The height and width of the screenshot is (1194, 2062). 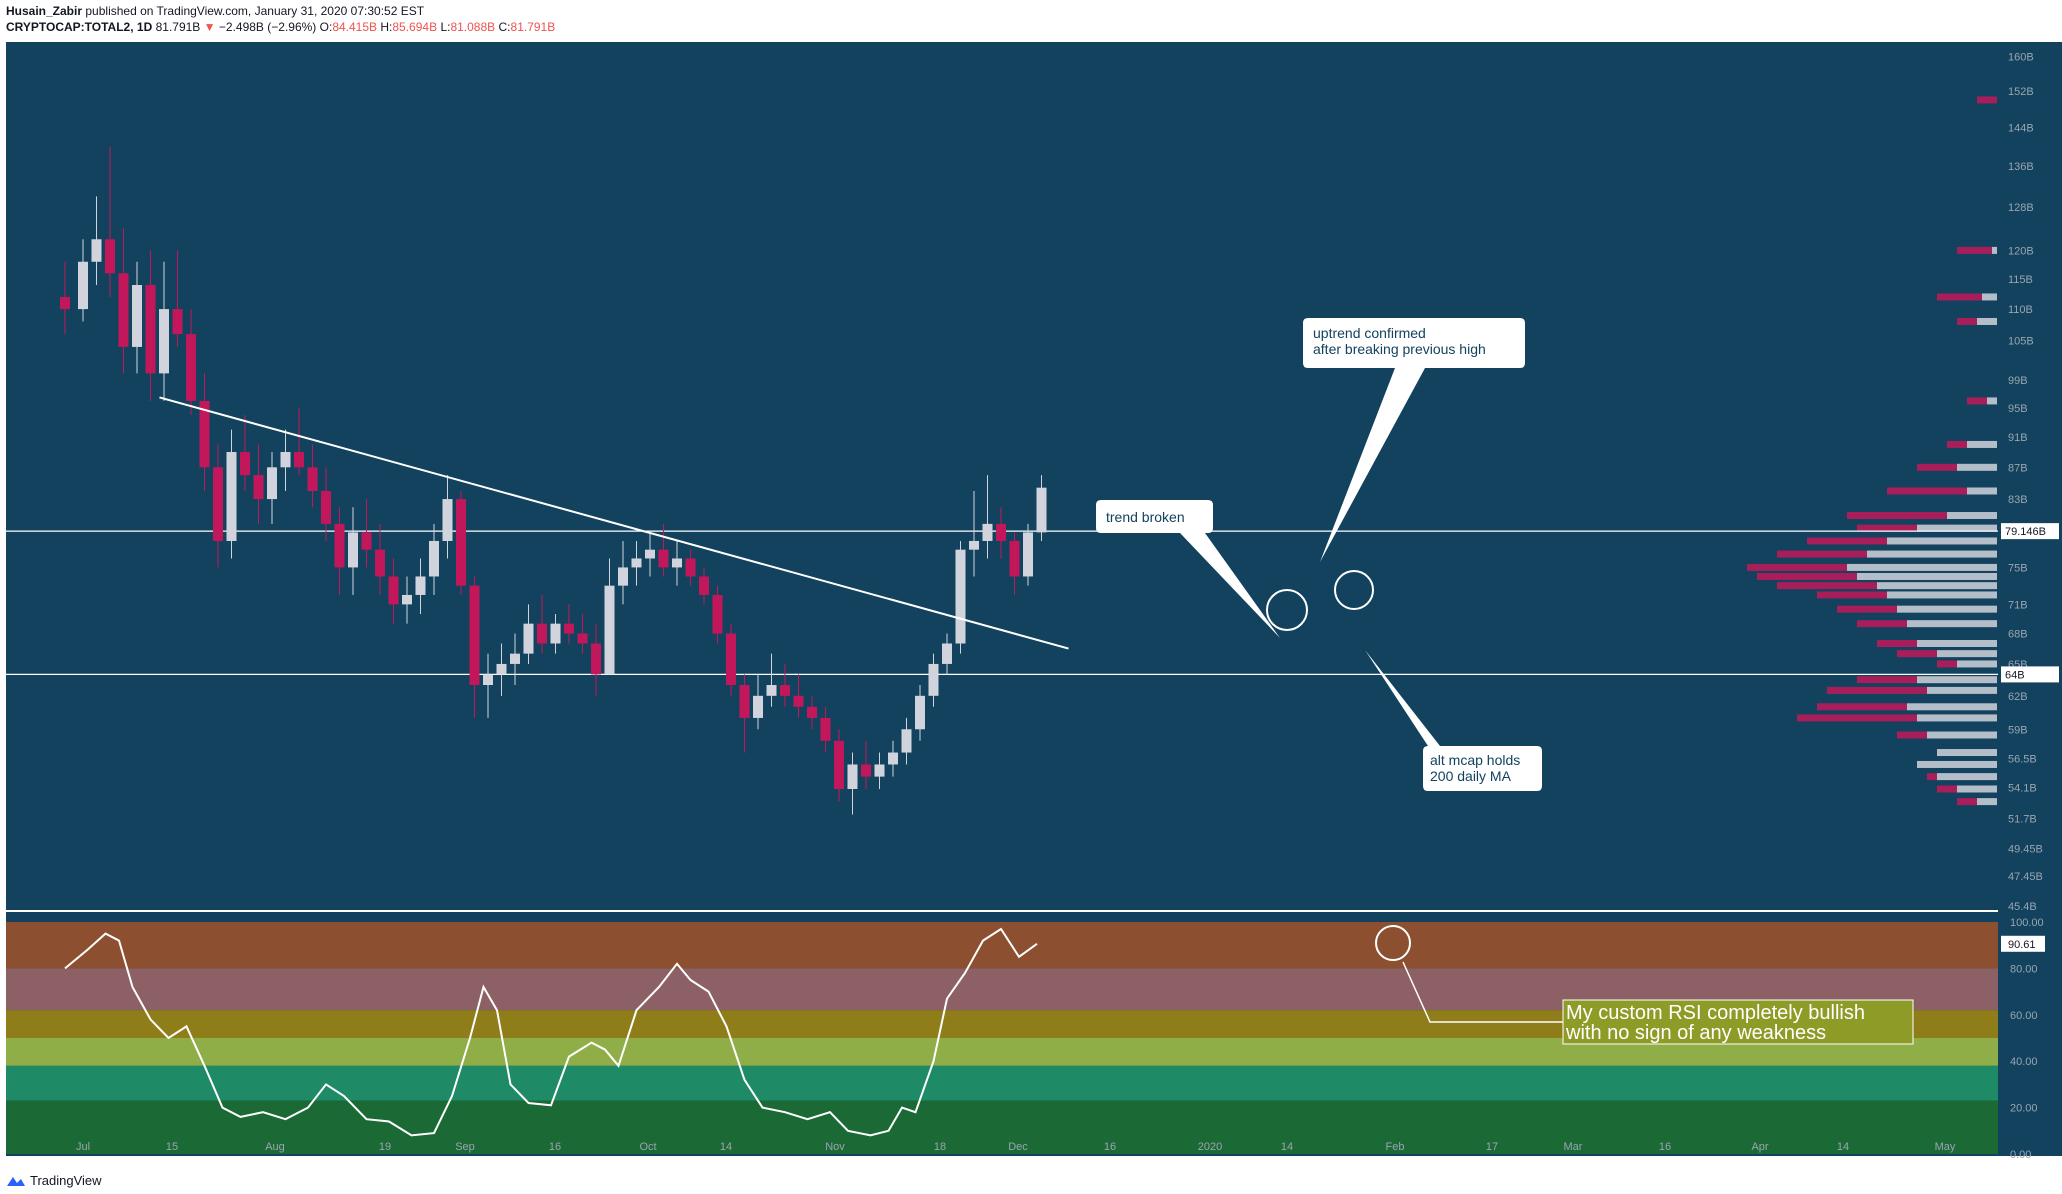 I want to click on rsi-current-box, so click(x=2023, y=943).